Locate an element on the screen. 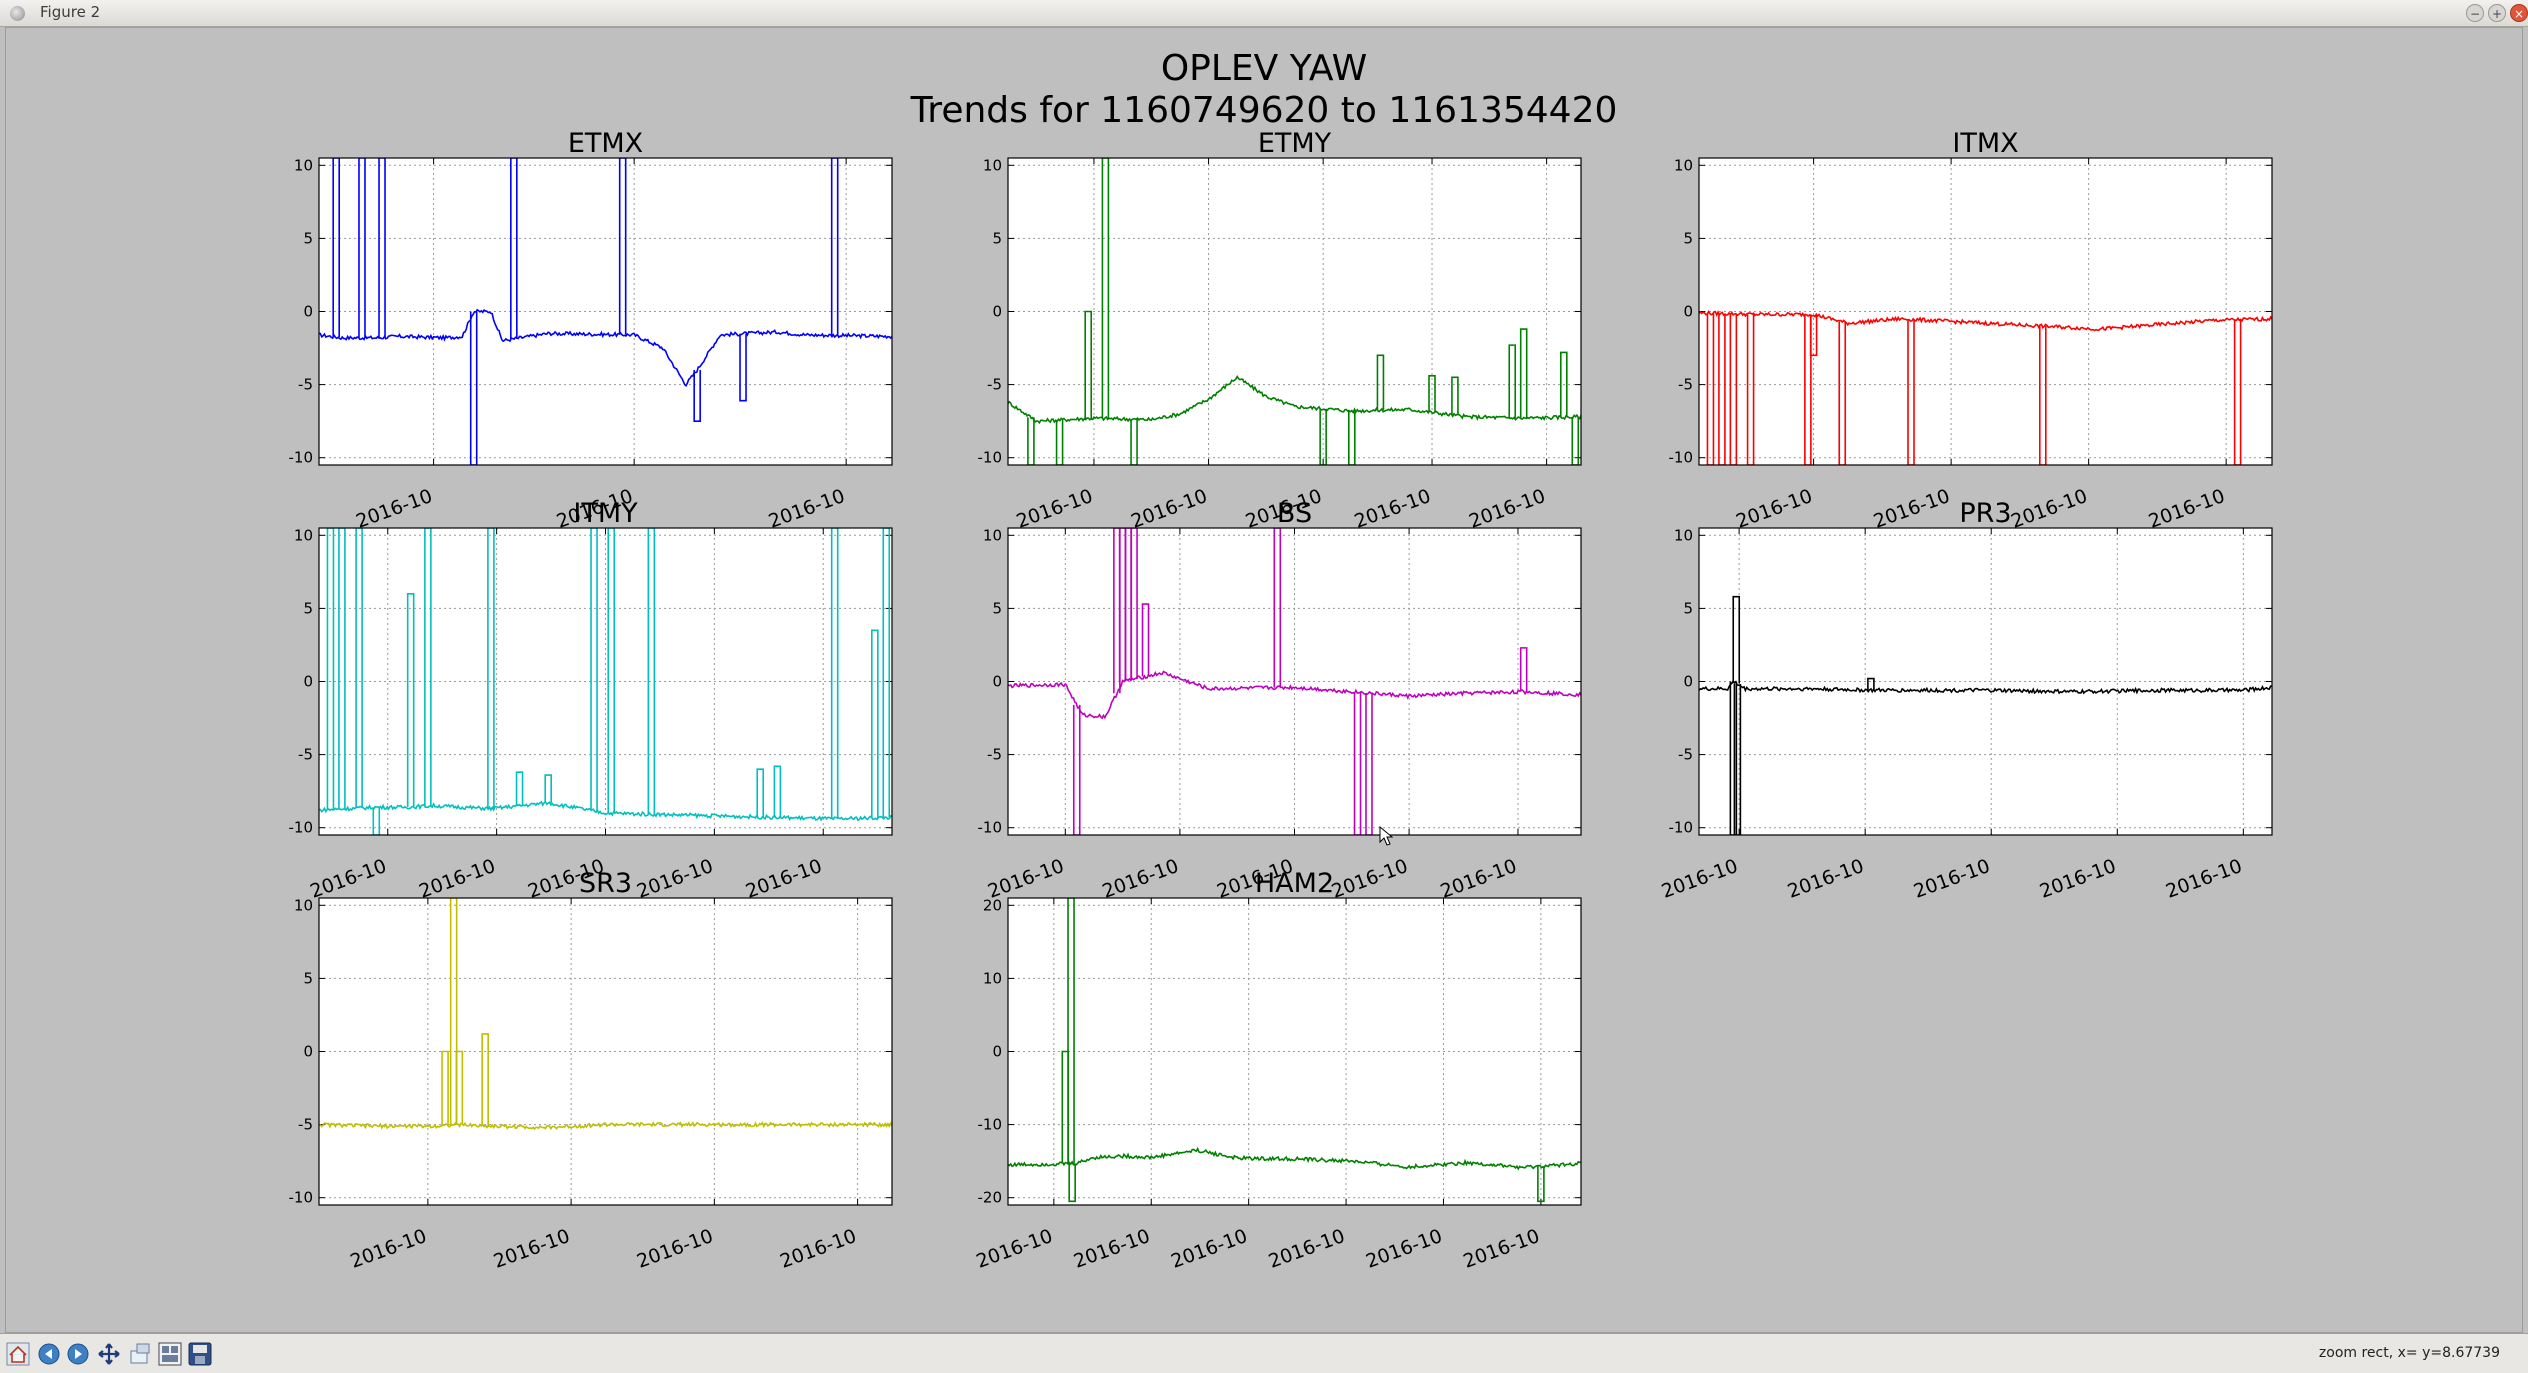 This screenshot has width=2528, height=1373. status-readout: zoom rect, x= y=8.67739 is located at coordinates (2409, 1353).